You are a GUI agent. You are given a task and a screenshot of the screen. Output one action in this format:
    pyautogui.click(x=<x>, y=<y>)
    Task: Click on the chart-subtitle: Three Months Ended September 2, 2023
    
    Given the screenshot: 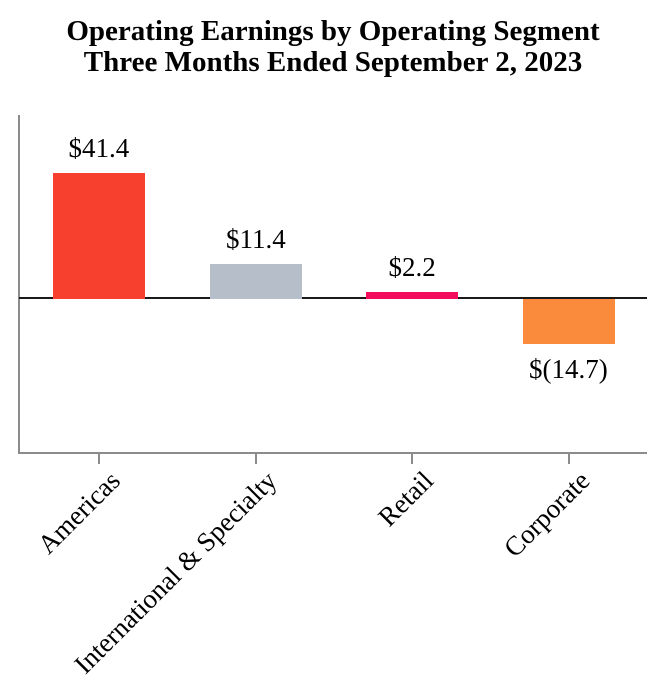 What is the action you would take?
    pyautogui.click(x=333, y=62)
    